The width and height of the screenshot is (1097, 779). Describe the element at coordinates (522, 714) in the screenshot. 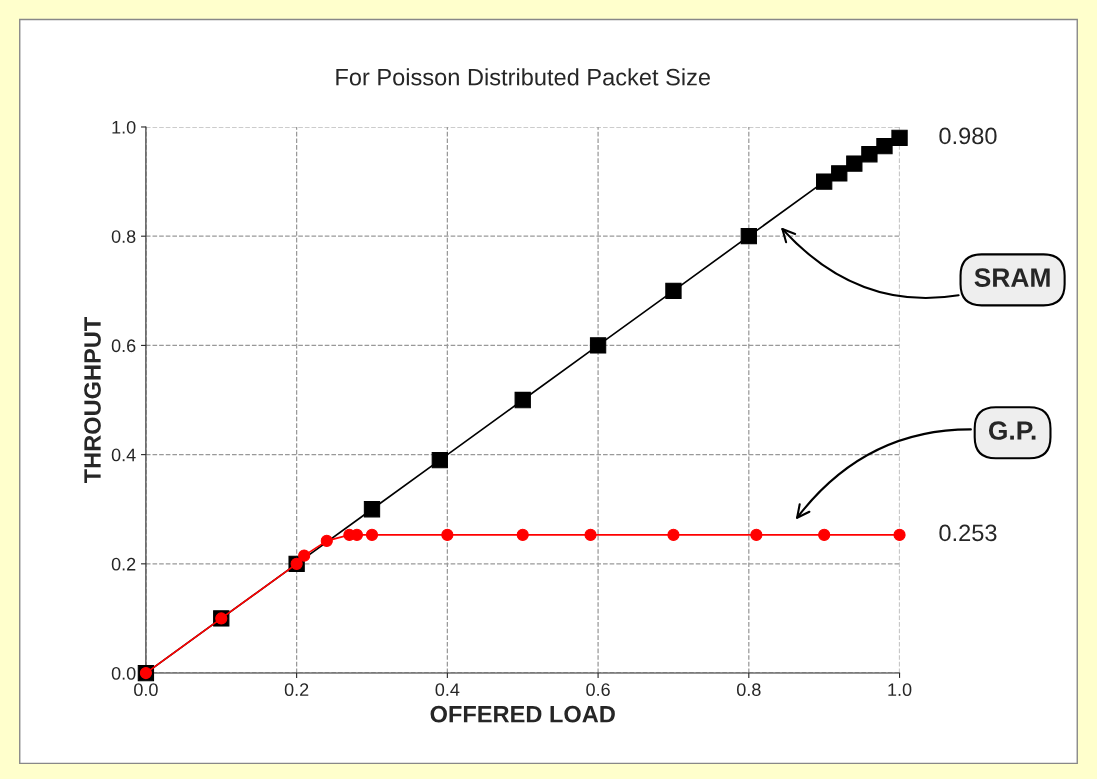

I see `x-axis-title: OFFERED LOAD` at that location.